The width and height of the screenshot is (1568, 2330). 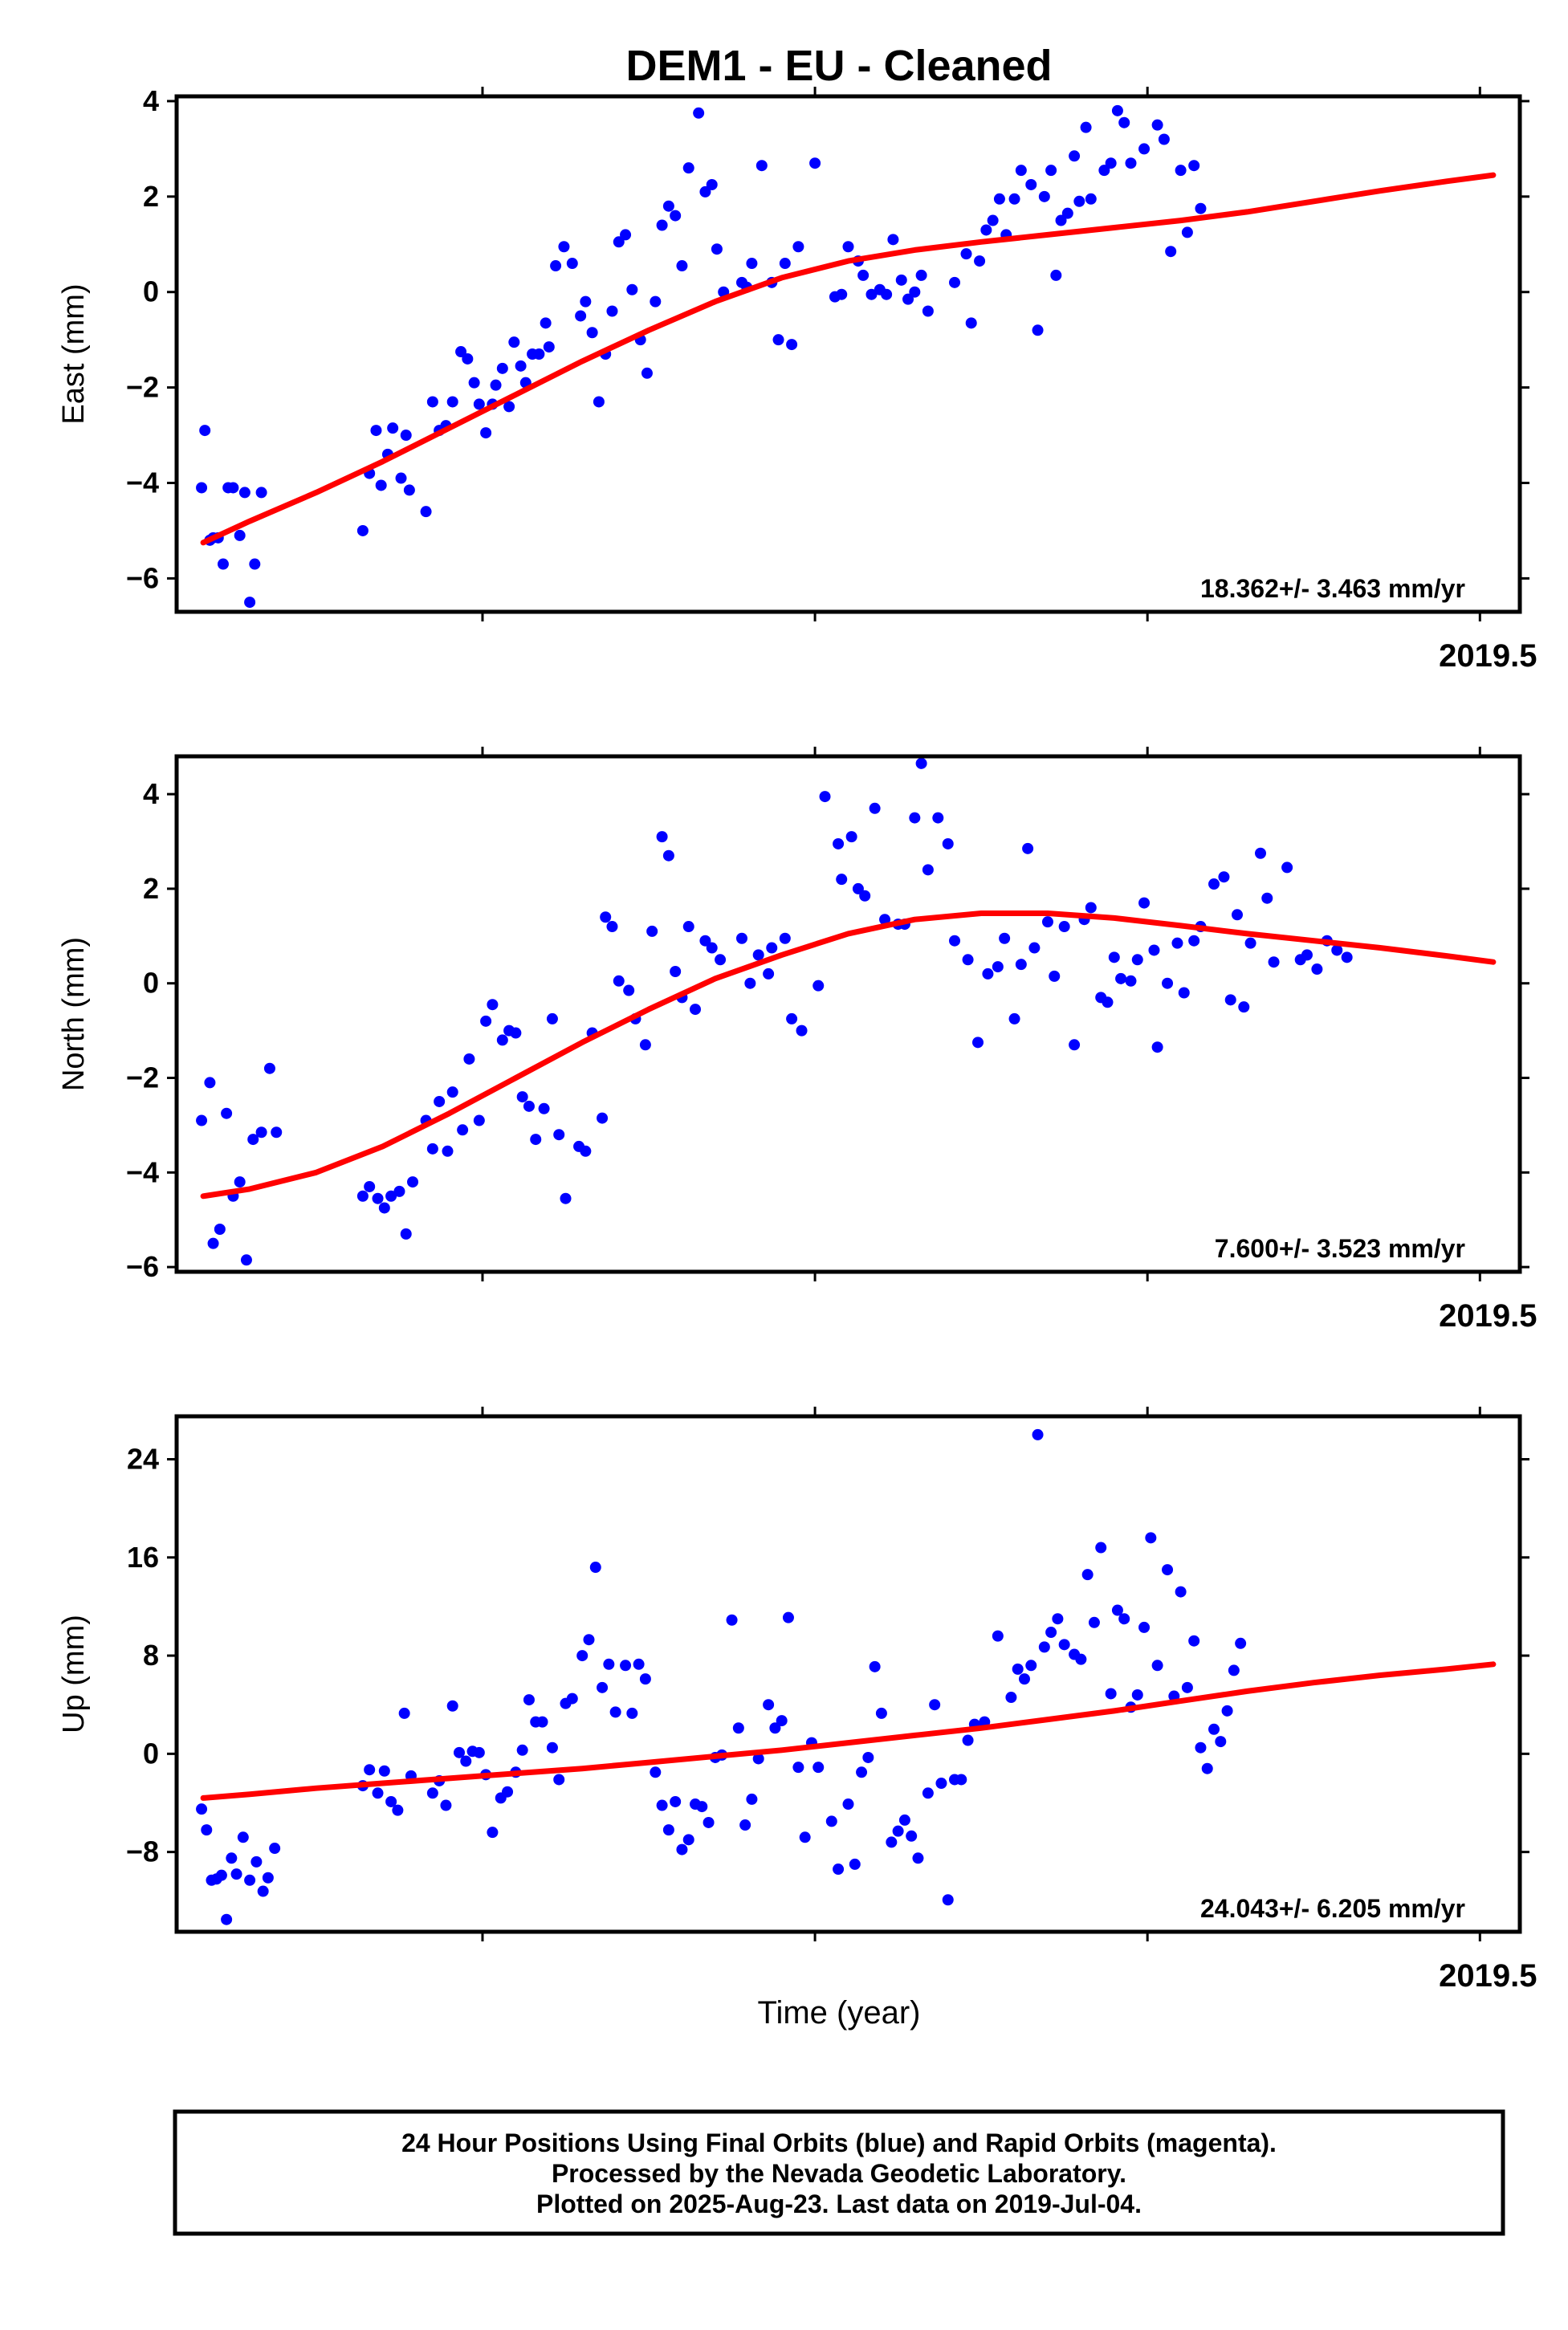 I want to click on east-fit-line, so click(x=848, y=359).